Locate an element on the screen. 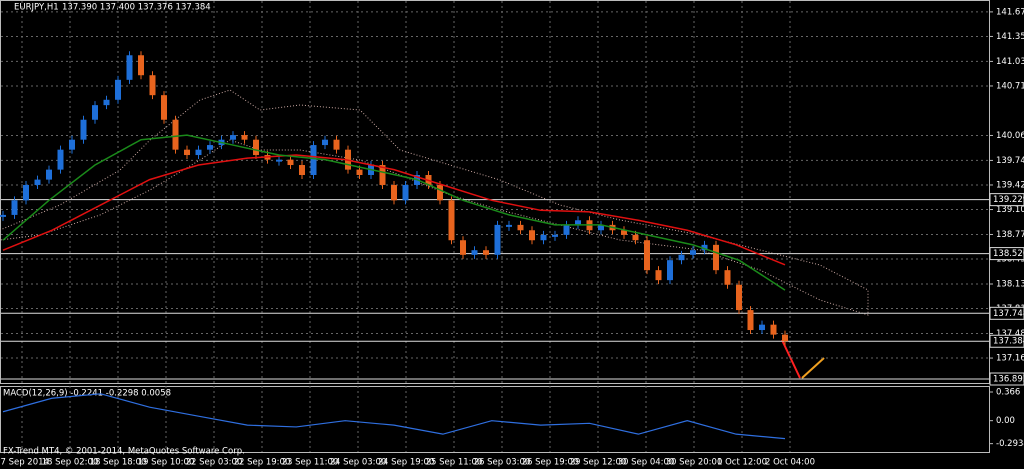 The height and width of the screenshot is (469, 1024). y-tick-label: 137.165 is located at coordinates (1010, 359).